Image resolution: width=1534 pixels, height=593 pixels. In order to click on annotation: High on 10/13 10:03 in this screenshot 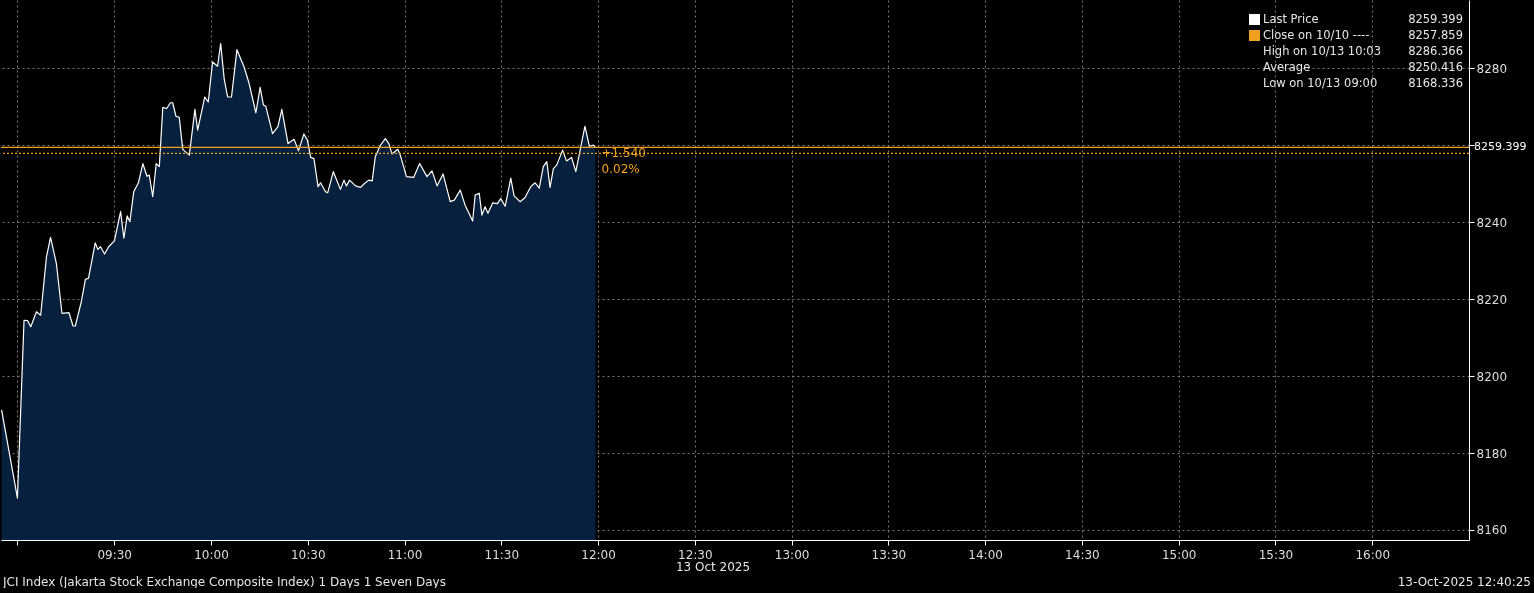, I will do `click(1322, 51)`.